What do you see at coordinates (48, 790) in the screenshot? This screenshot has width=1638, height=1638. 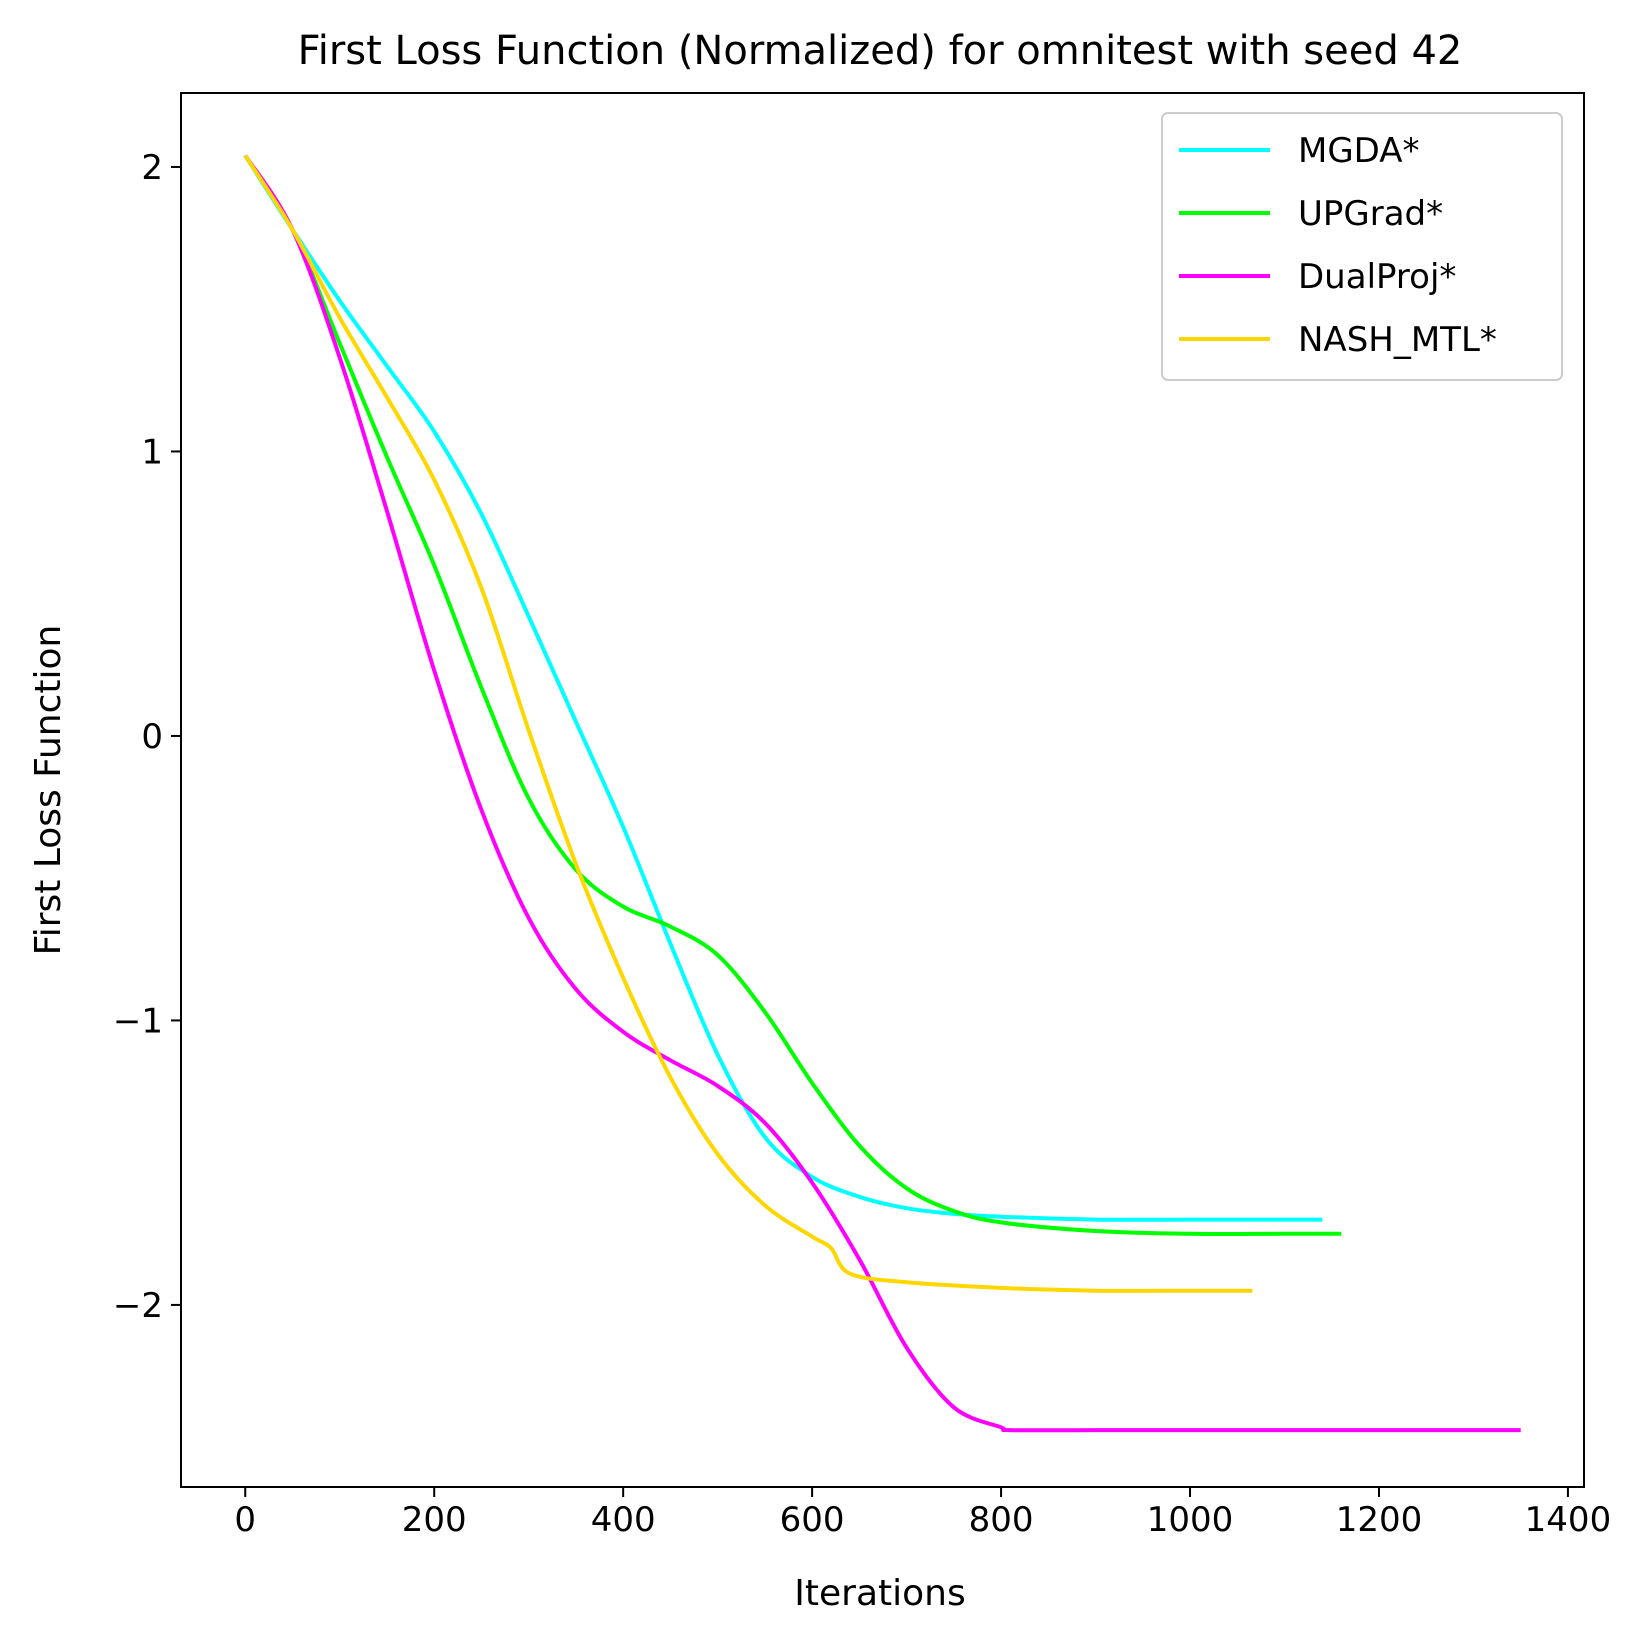 I see `y-axis-label: First Loss Function` at bounding box center [48, 790].